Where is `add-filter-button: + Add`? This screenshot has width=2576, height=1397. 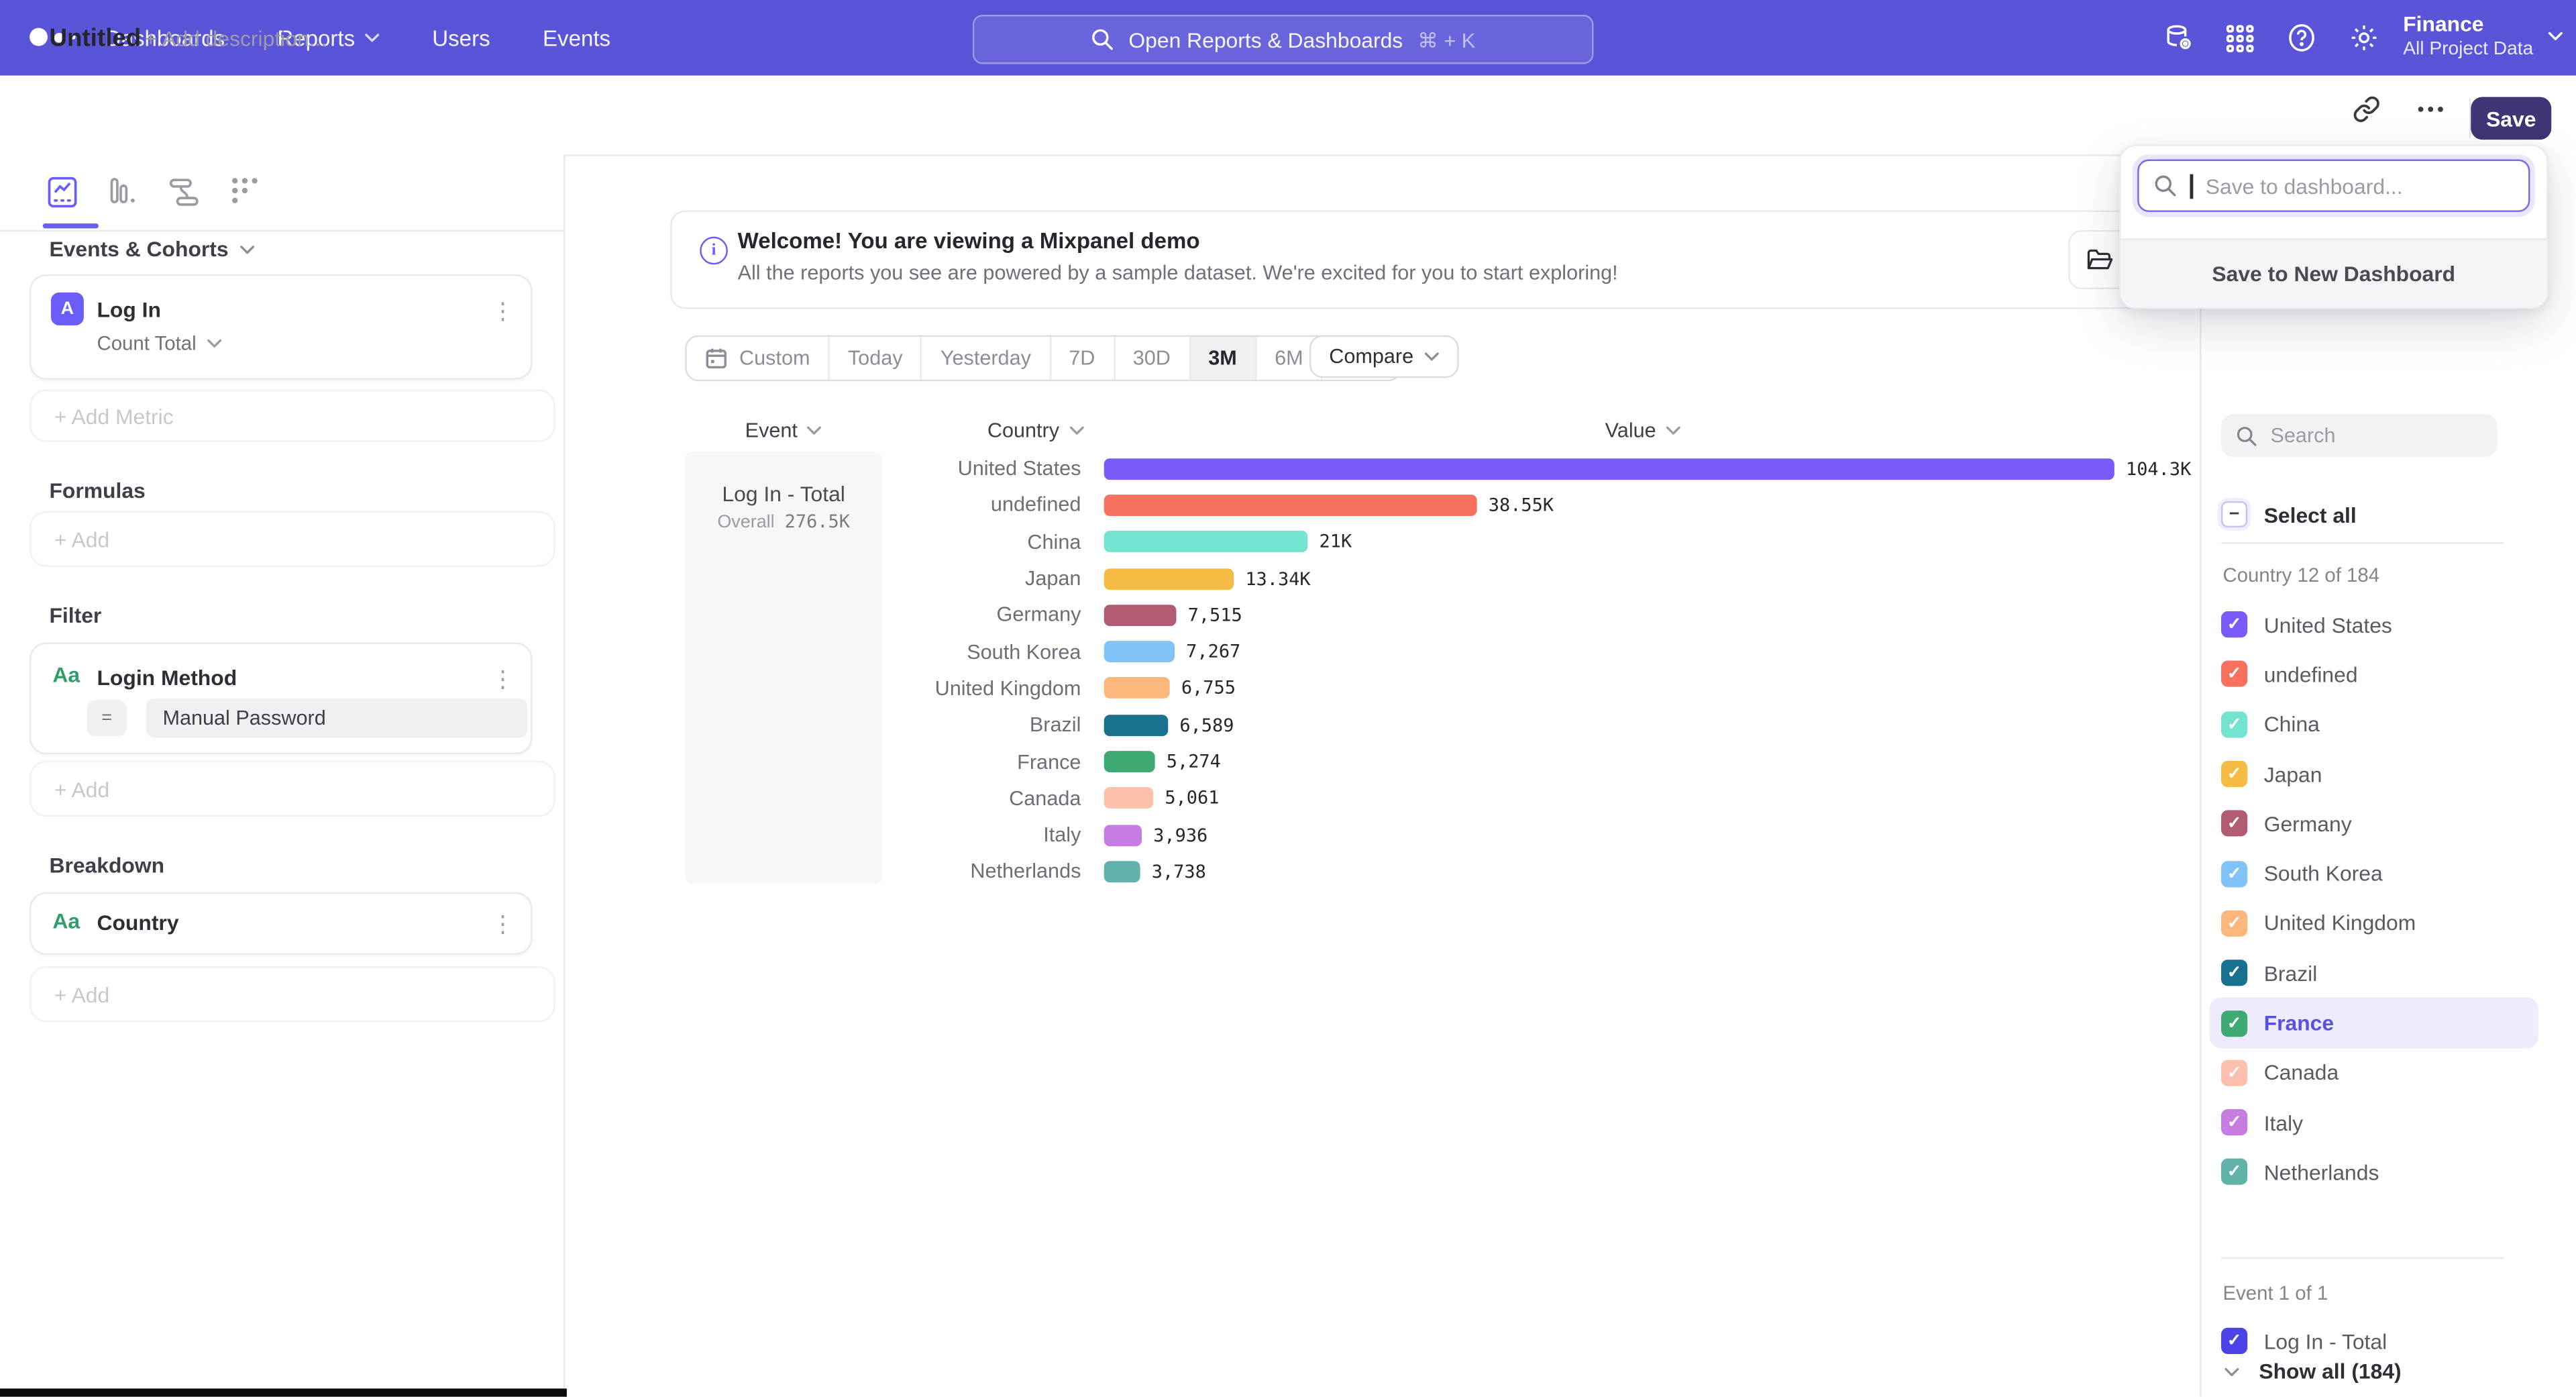
add-filter-button: + Add is located at coordinates (292, 789).